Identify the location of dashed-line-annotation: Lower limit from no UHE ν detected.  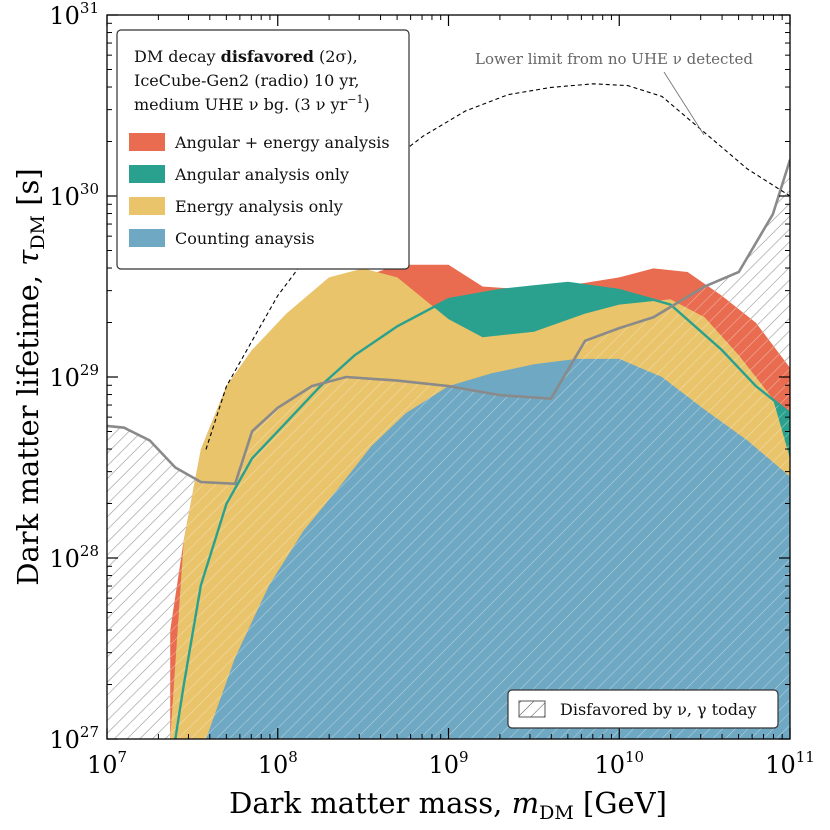
(614, 93).